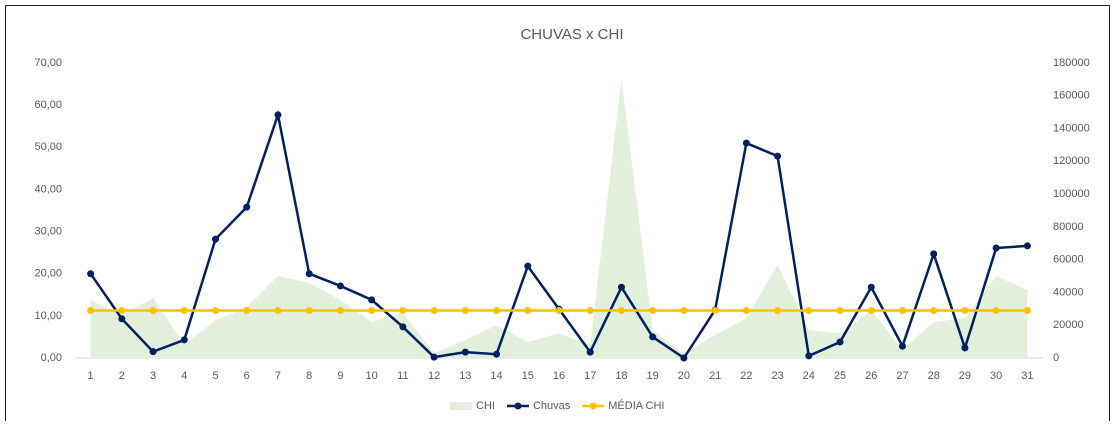  Describe the element at coordinates (122, 376) in the screenshot. I see `x-tick-label: 2` at that location.